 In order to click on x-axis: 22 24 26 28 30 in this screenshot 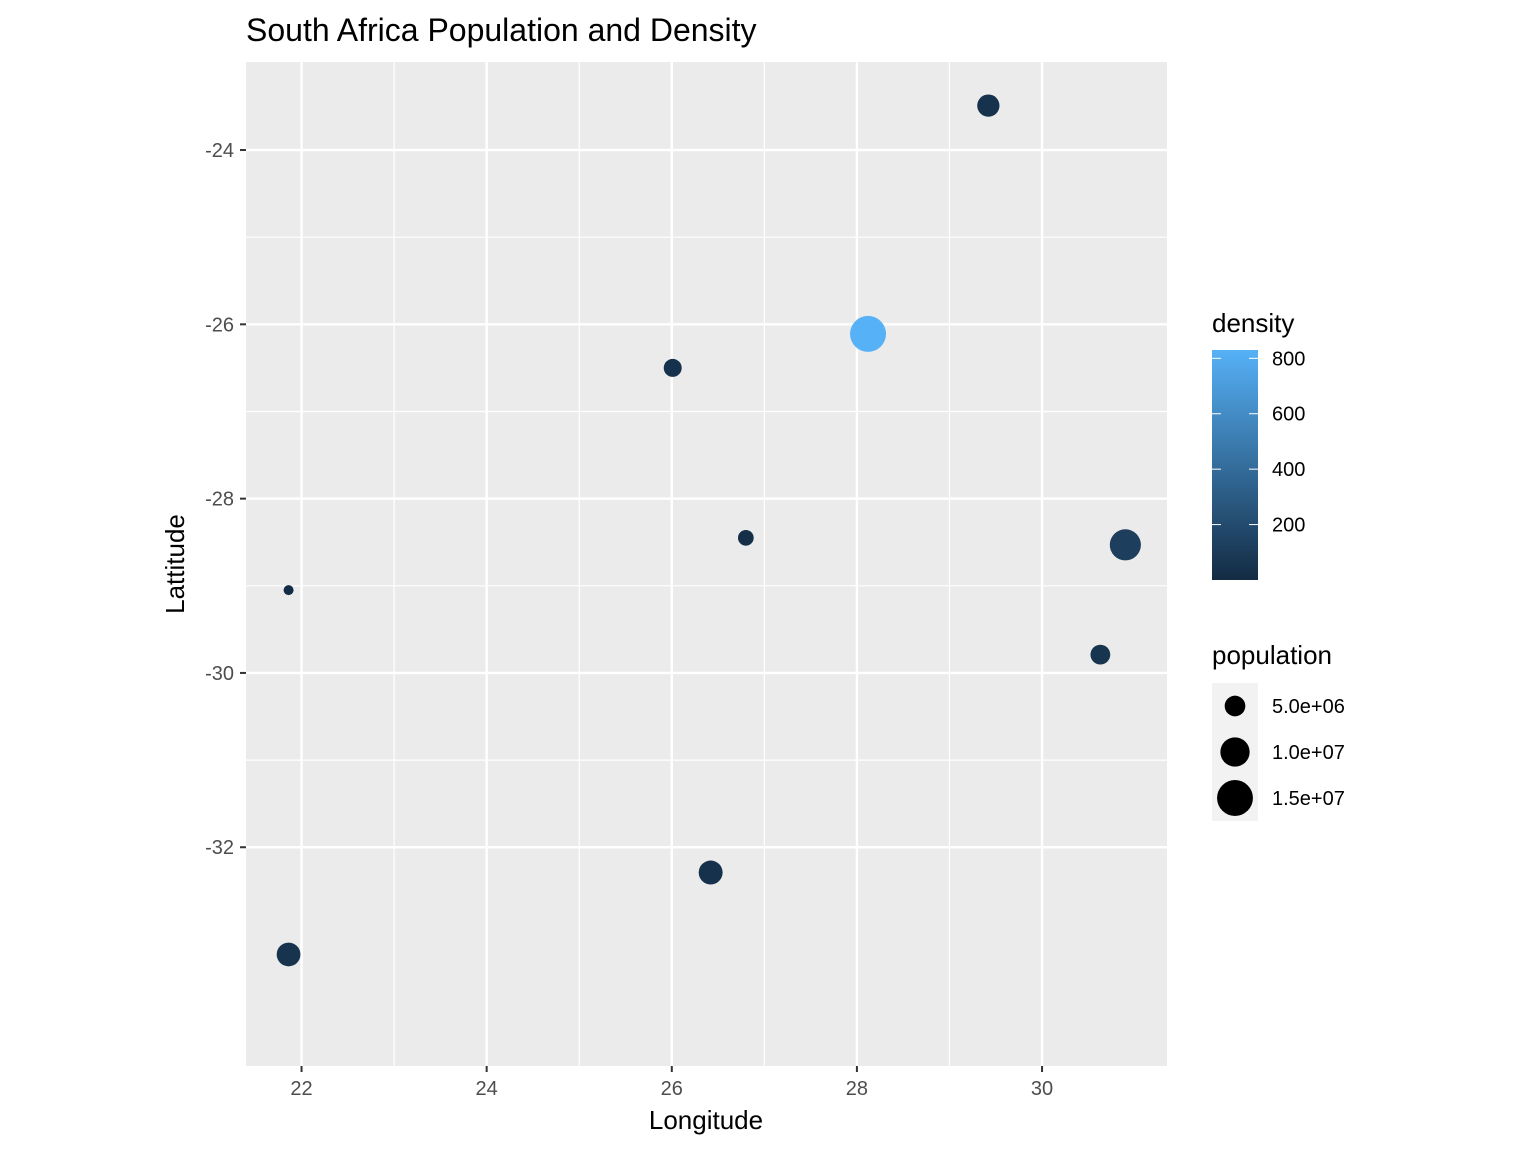, I will do `click(671, 1083)`.